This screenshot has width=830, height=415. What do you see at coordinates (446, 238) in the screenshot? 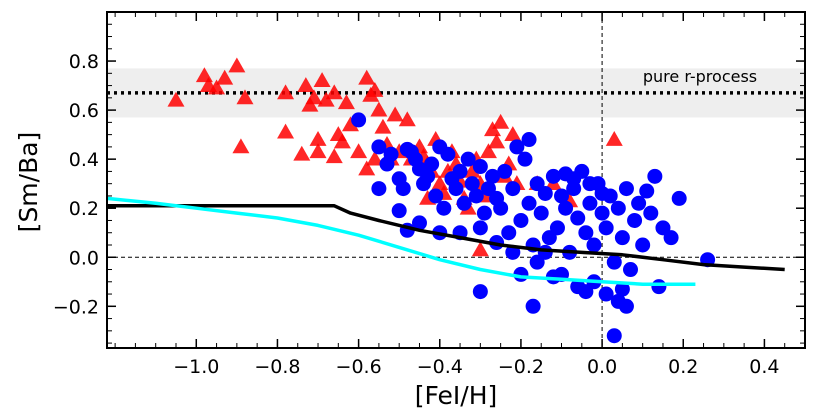
I see `black-model-line` at bounding box center [446, 238].